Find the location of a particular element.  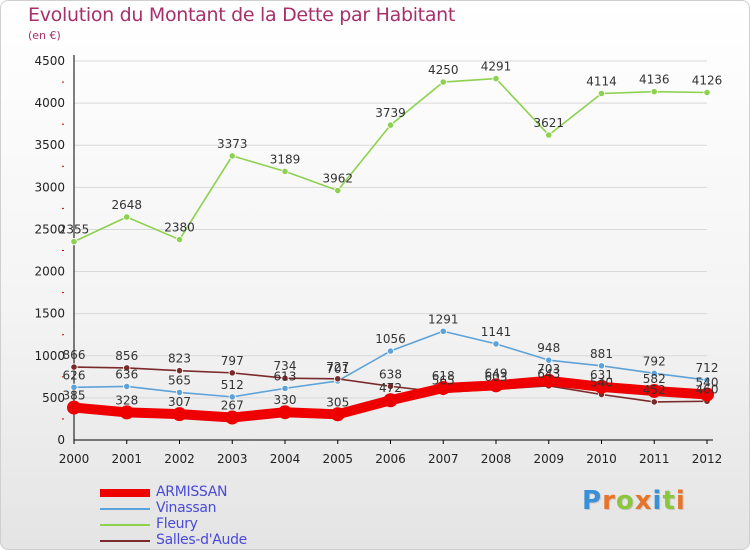

data-label-fleury: 2380 is located at coordinates (179, 228).